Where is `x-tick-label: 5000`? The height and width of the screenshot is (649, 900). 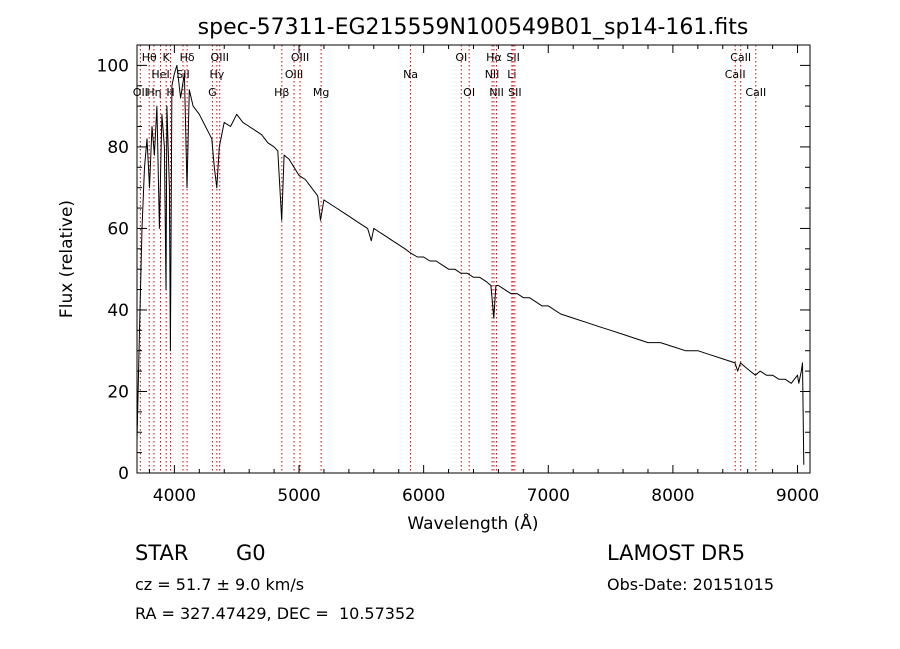
x-tick-label: 5000 is located at coordinates (298, 496).